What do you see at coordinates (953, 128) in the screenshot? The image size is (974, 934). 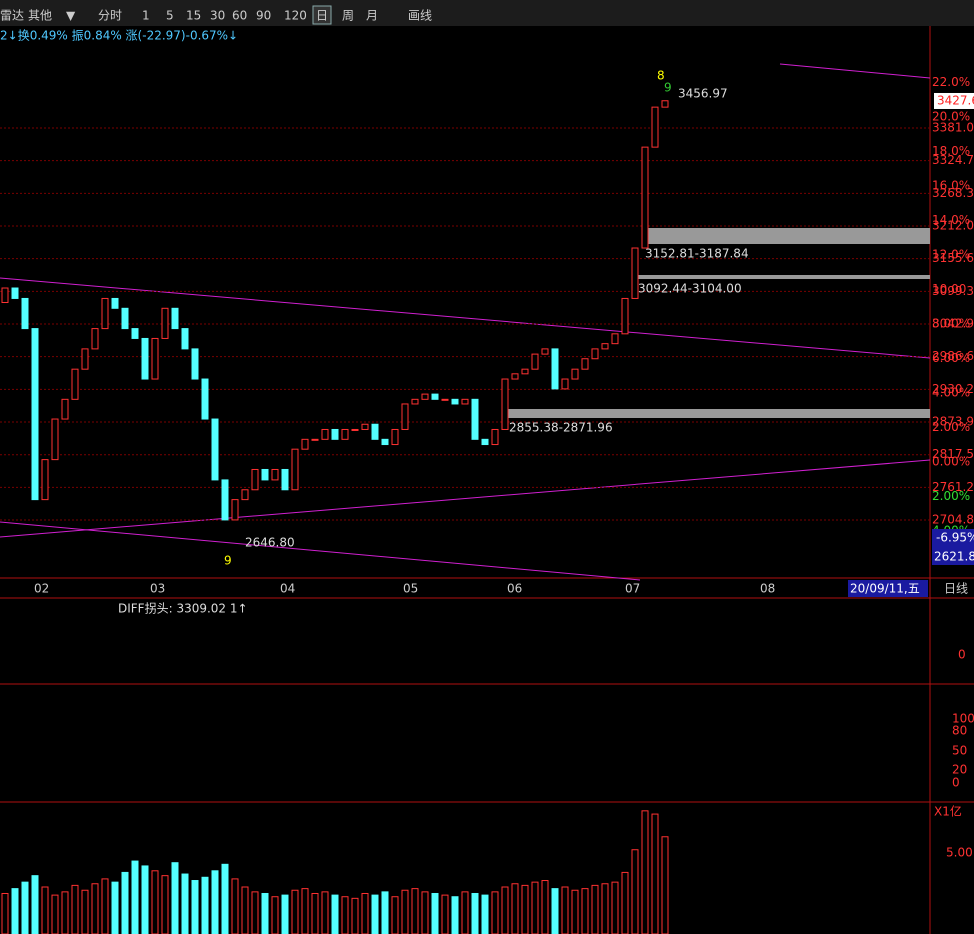 I see `y-tick-label: 3381.0` at bounding box center [953, 128].